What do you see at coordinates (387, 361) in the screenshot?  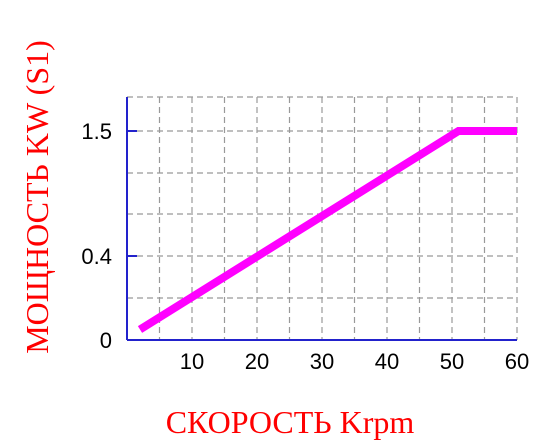 I see `x-tick-label: 40` at bounding box center [387, 361].